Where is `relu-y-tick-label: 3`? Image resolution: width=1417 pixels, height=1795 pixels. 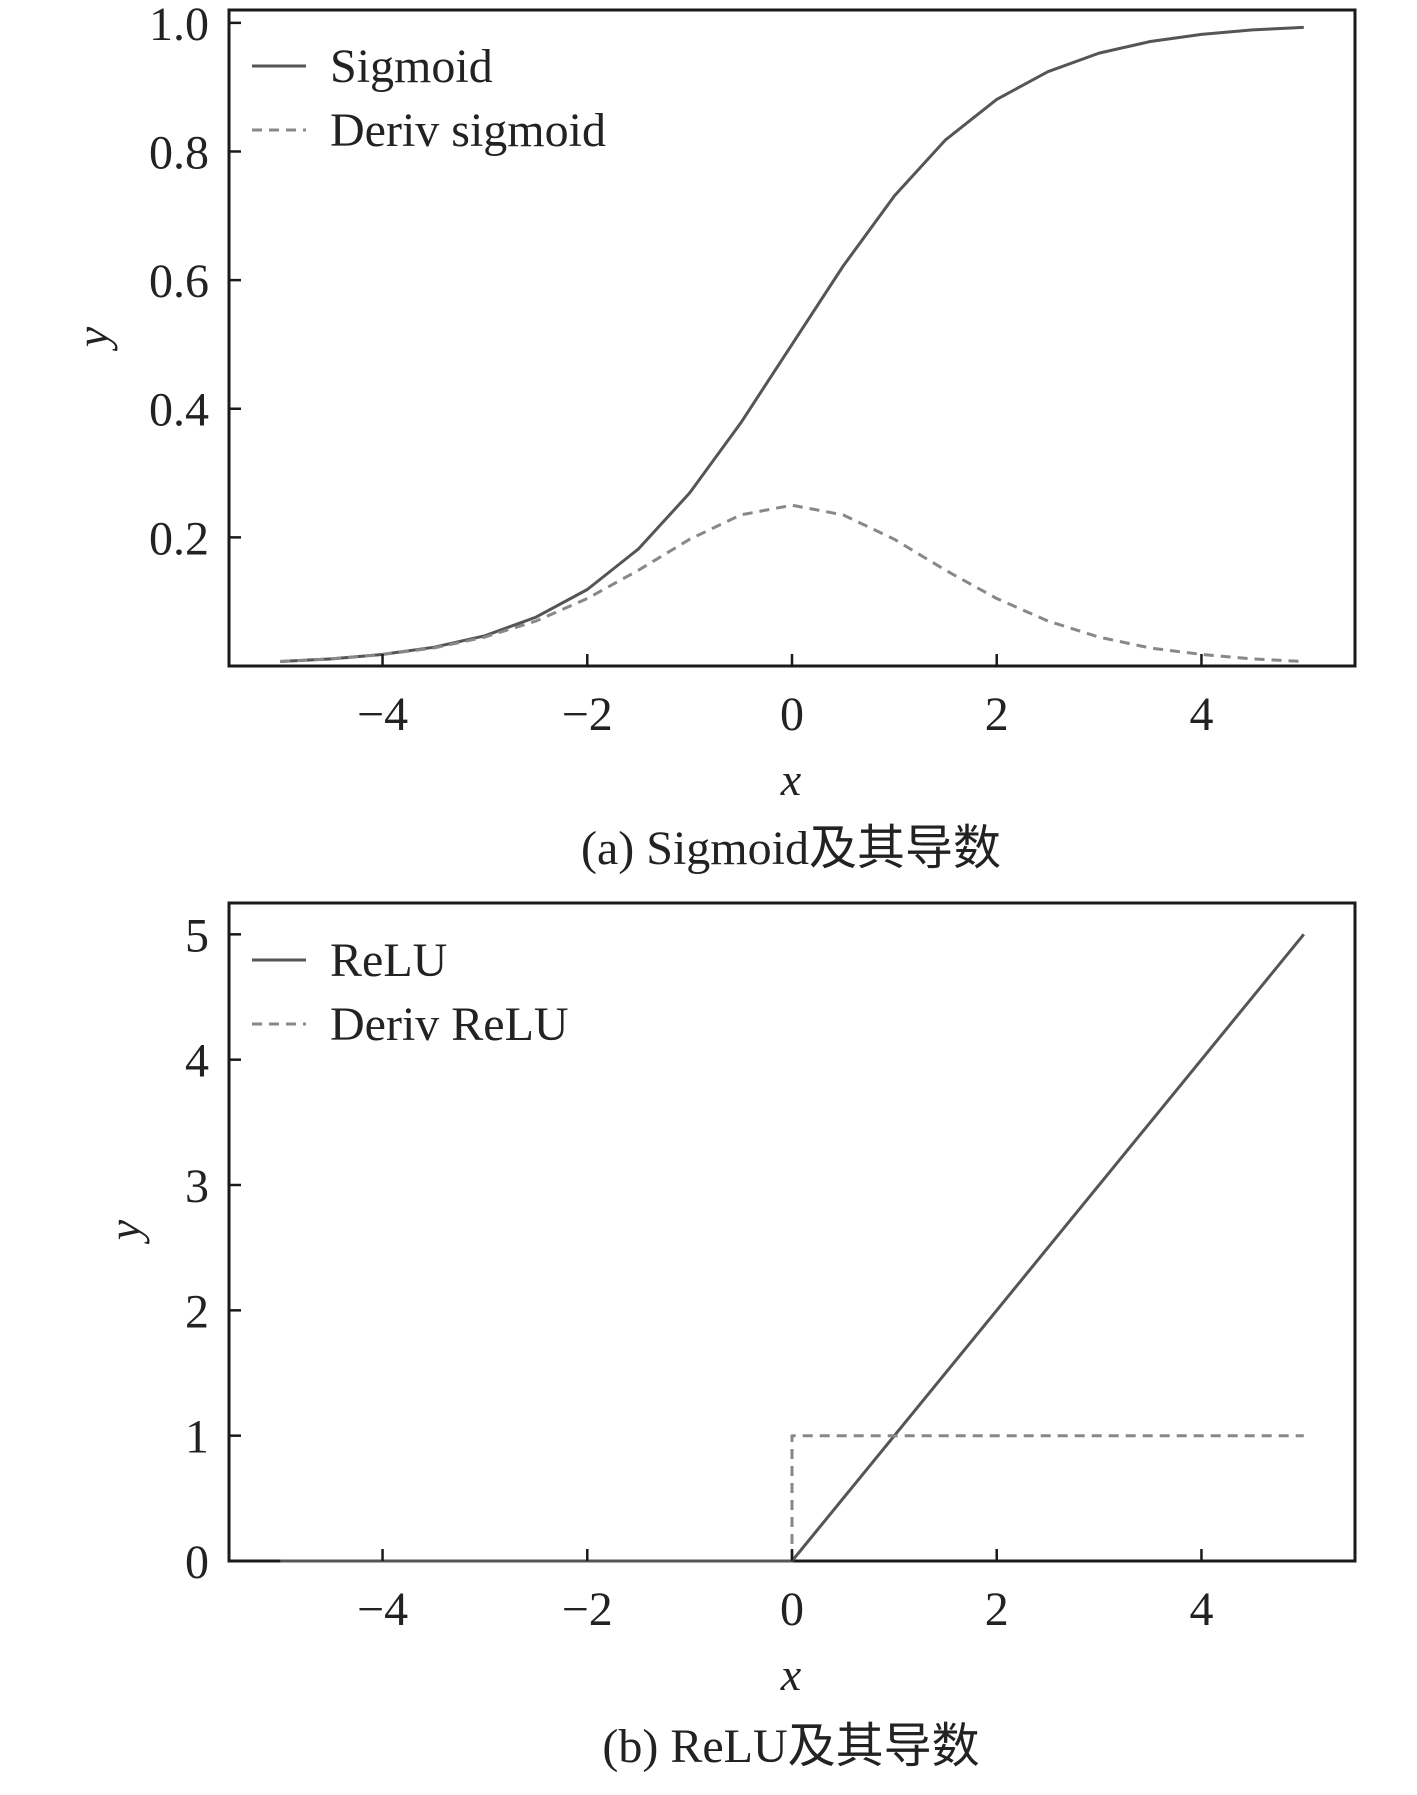
relu-y-tick-label: 3 is located at coordinates (197, 1186).